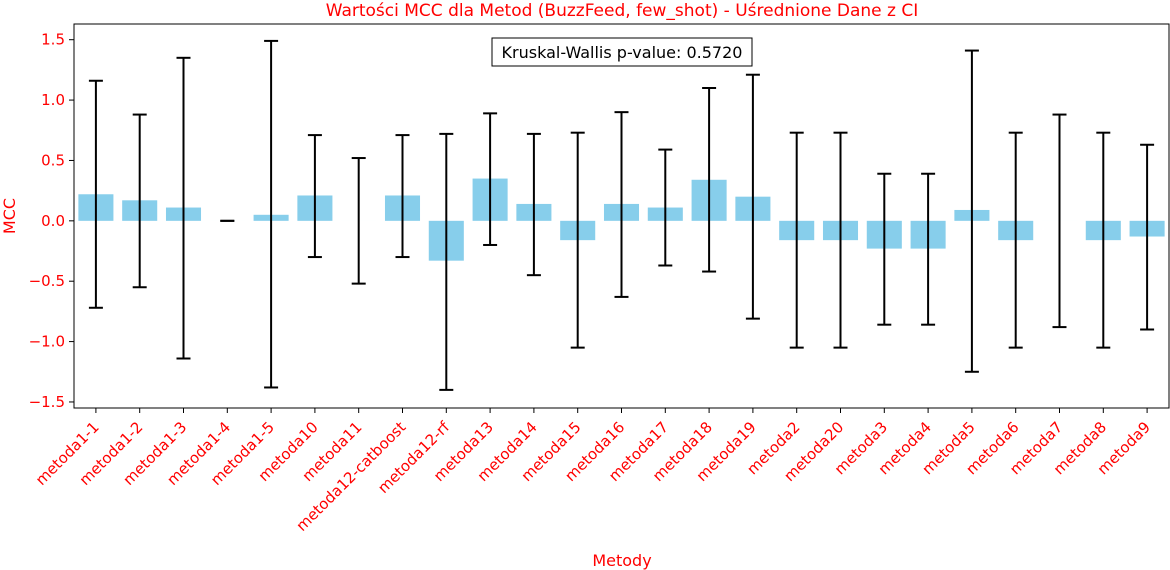 The width and height of the screenshot is (1170, 570). Describe the element at coordinates (446, 261) in the screenshot. I see `error-bar-metoda12-rf` at that location.